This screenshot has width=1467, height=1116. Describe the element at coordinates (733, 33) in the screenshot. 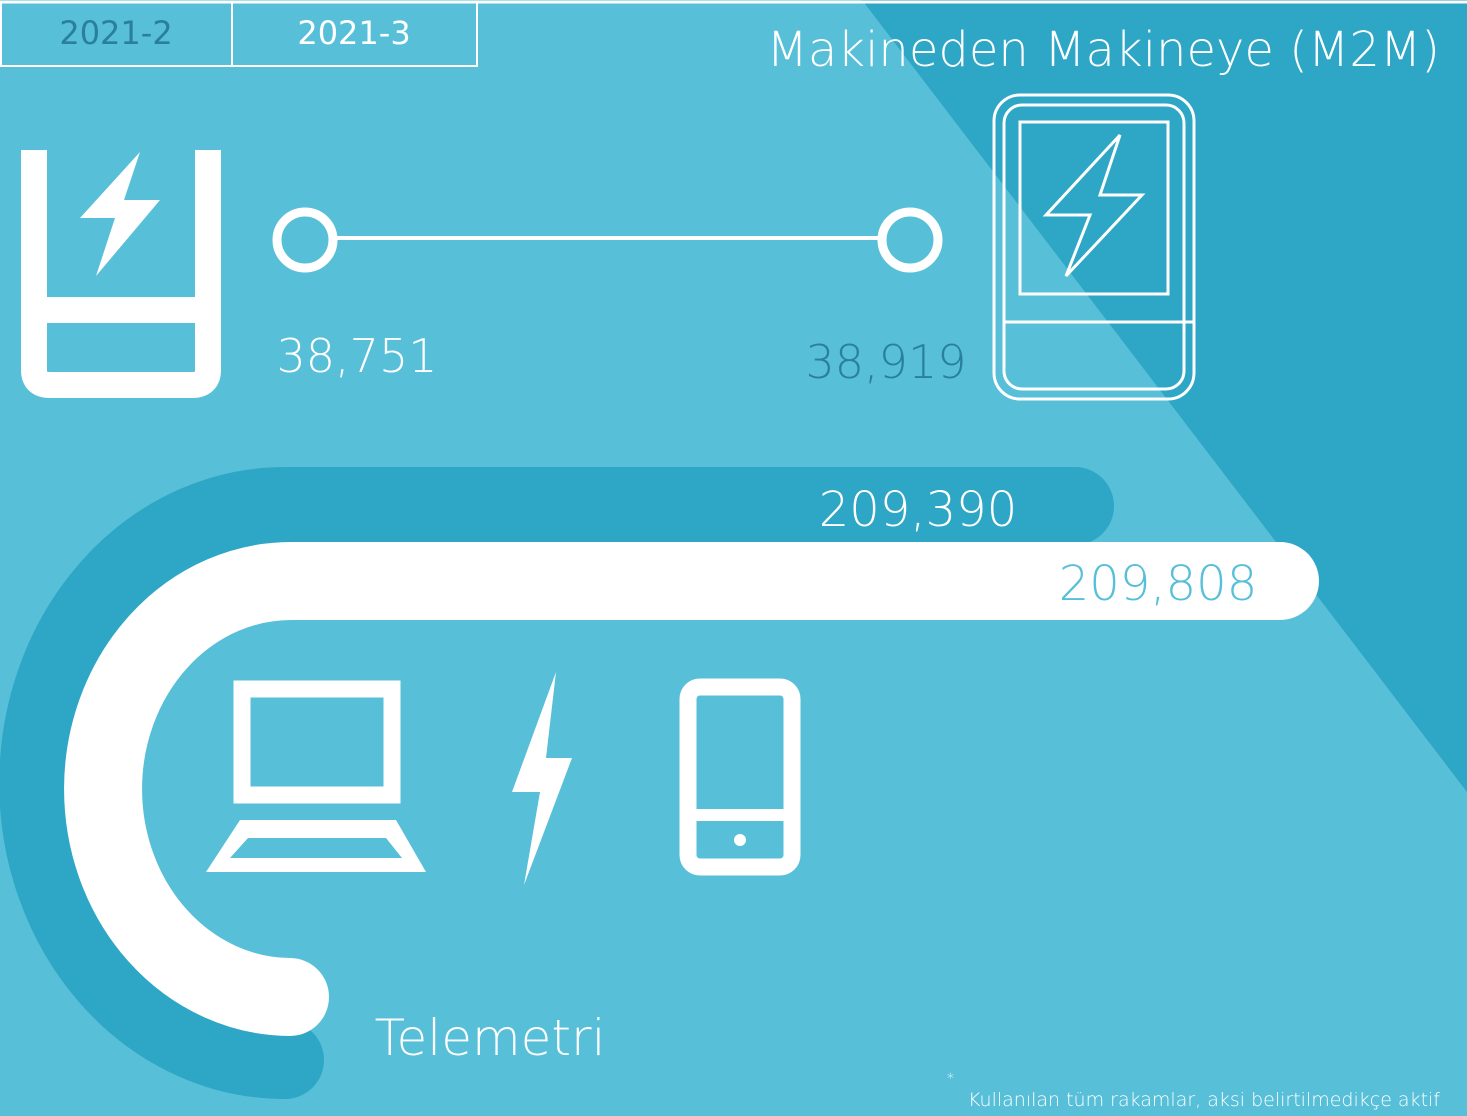

I see `tab-bar: 2021-2 2021-3` at that location.